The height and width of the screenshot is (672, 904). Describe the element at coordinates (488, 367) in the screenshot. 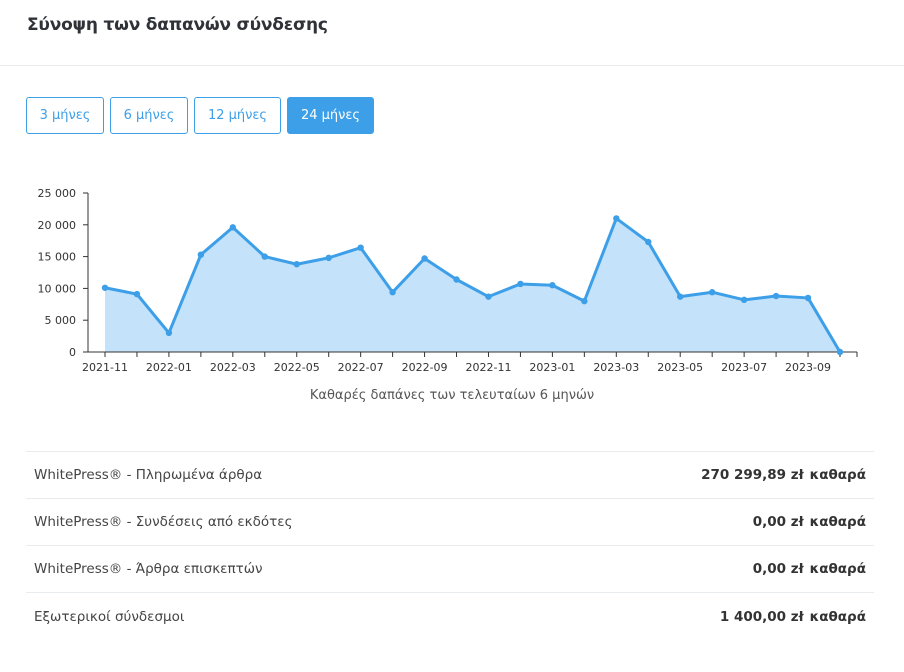

I see `x-tick-label: 2022-11` at that location.